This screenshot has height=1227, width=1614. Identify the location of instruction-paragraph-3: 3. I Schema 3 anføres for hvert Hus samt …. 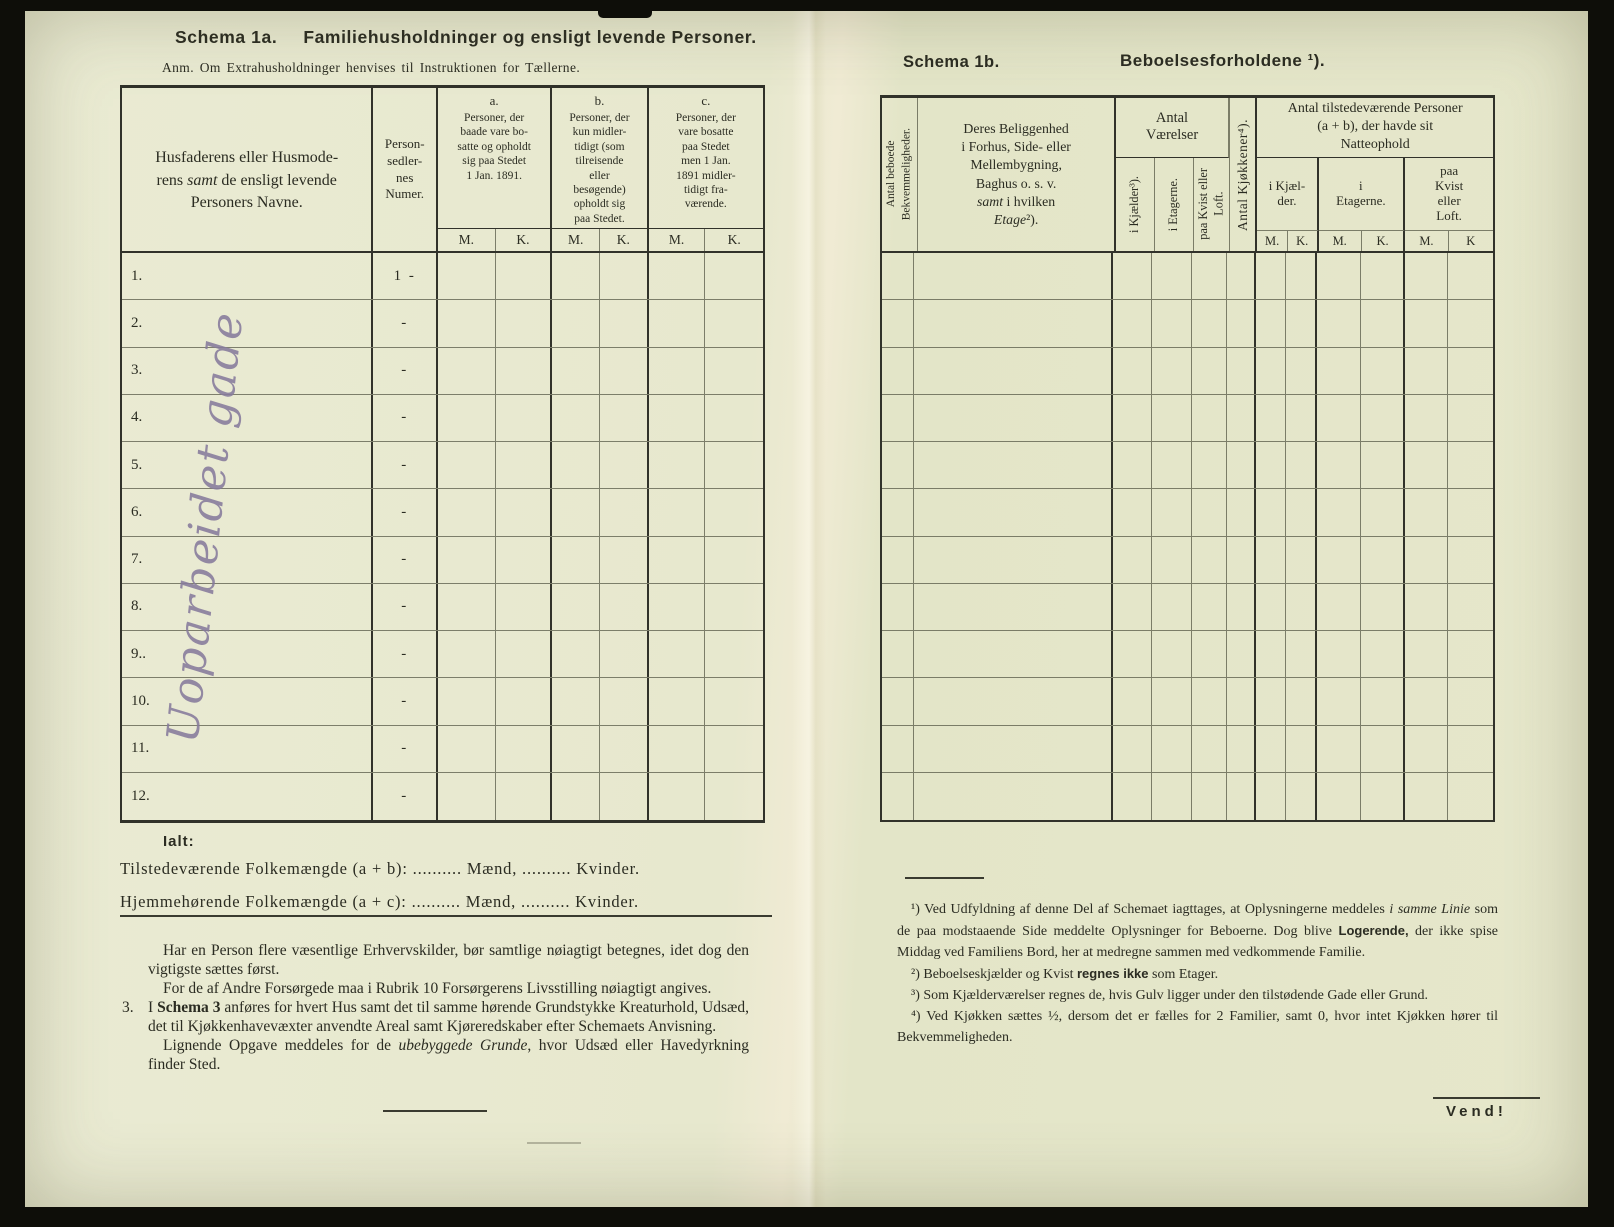
(435, 1017).